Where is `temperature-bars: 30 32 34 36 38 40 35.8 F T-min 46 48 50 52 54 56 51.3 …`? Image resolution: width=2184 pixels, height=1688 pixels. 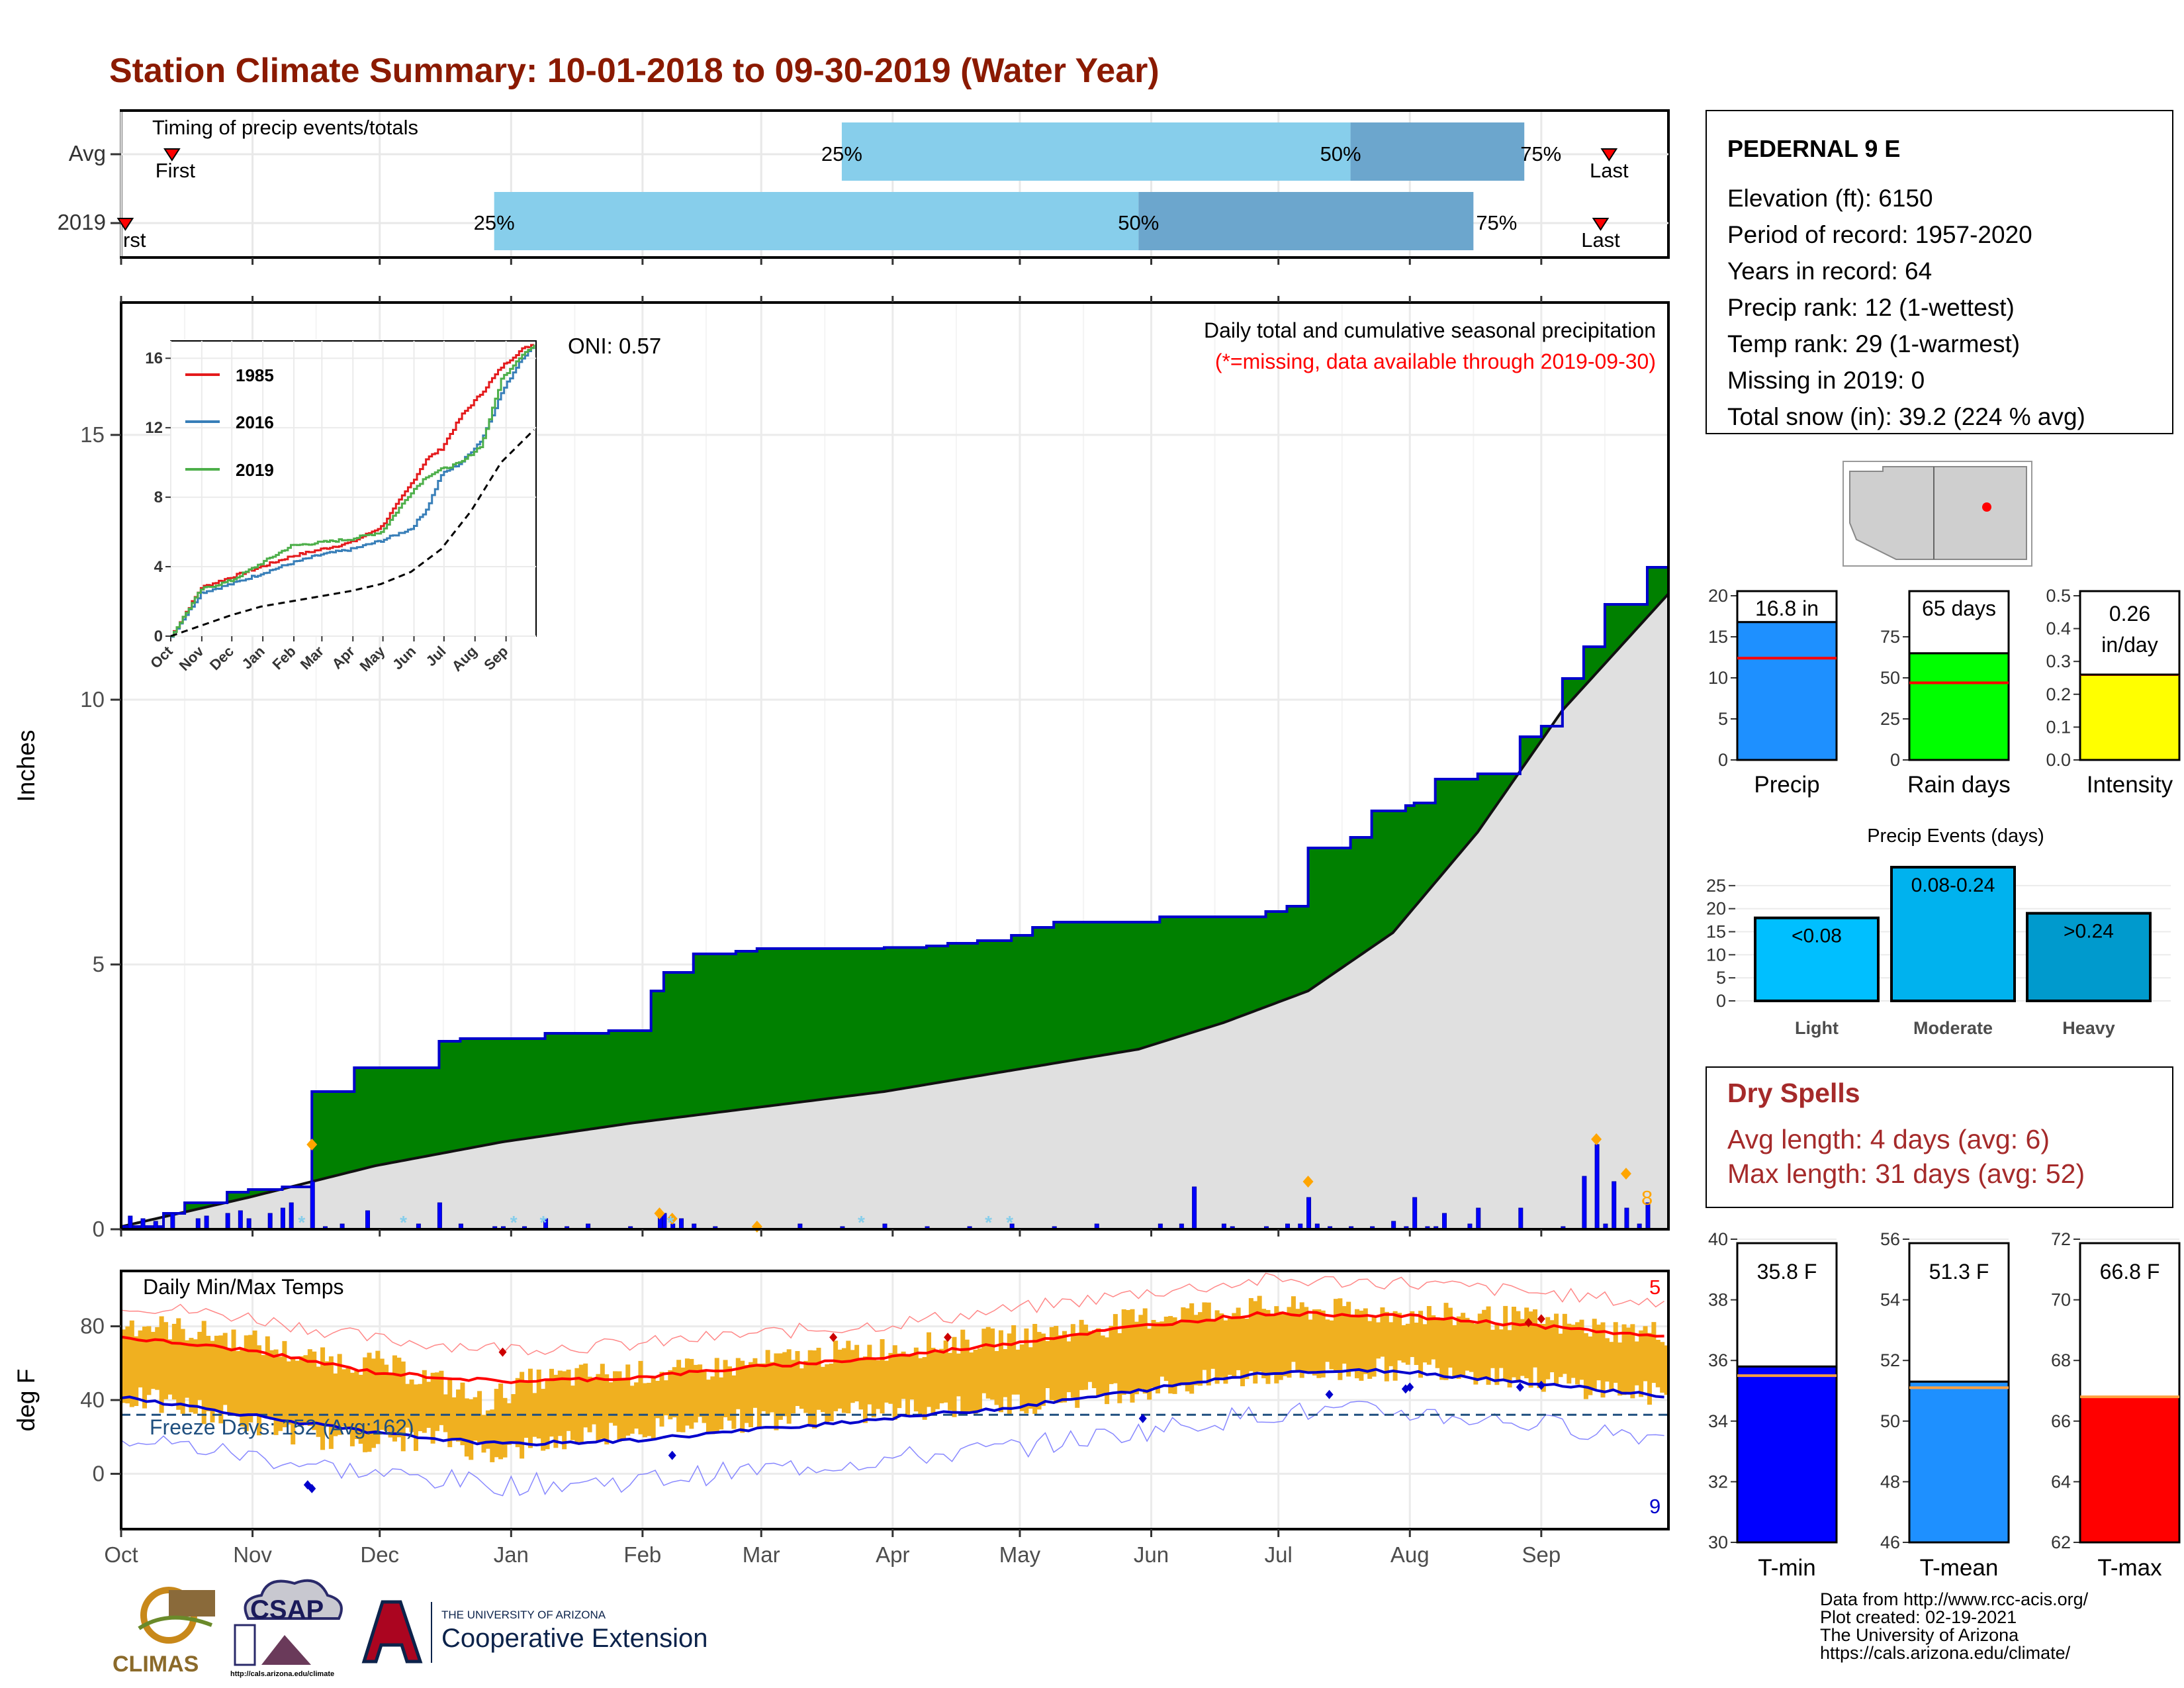
temperature-bars: 30 32 34 36 38 40 35.8 F T-min 46 48 50 52 54 56 51.3 … is located at coordinates (1945, 1405).